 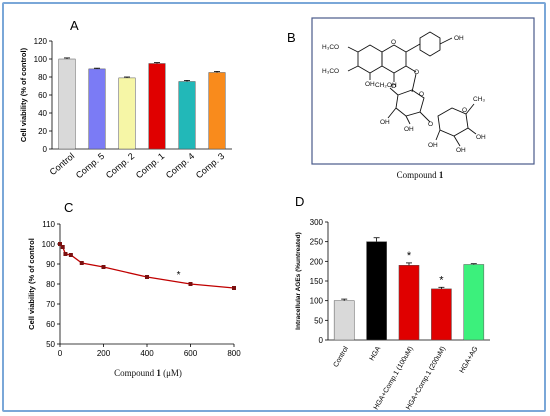 I want to click on bond-ch2oh, so click(x=394, y=91).